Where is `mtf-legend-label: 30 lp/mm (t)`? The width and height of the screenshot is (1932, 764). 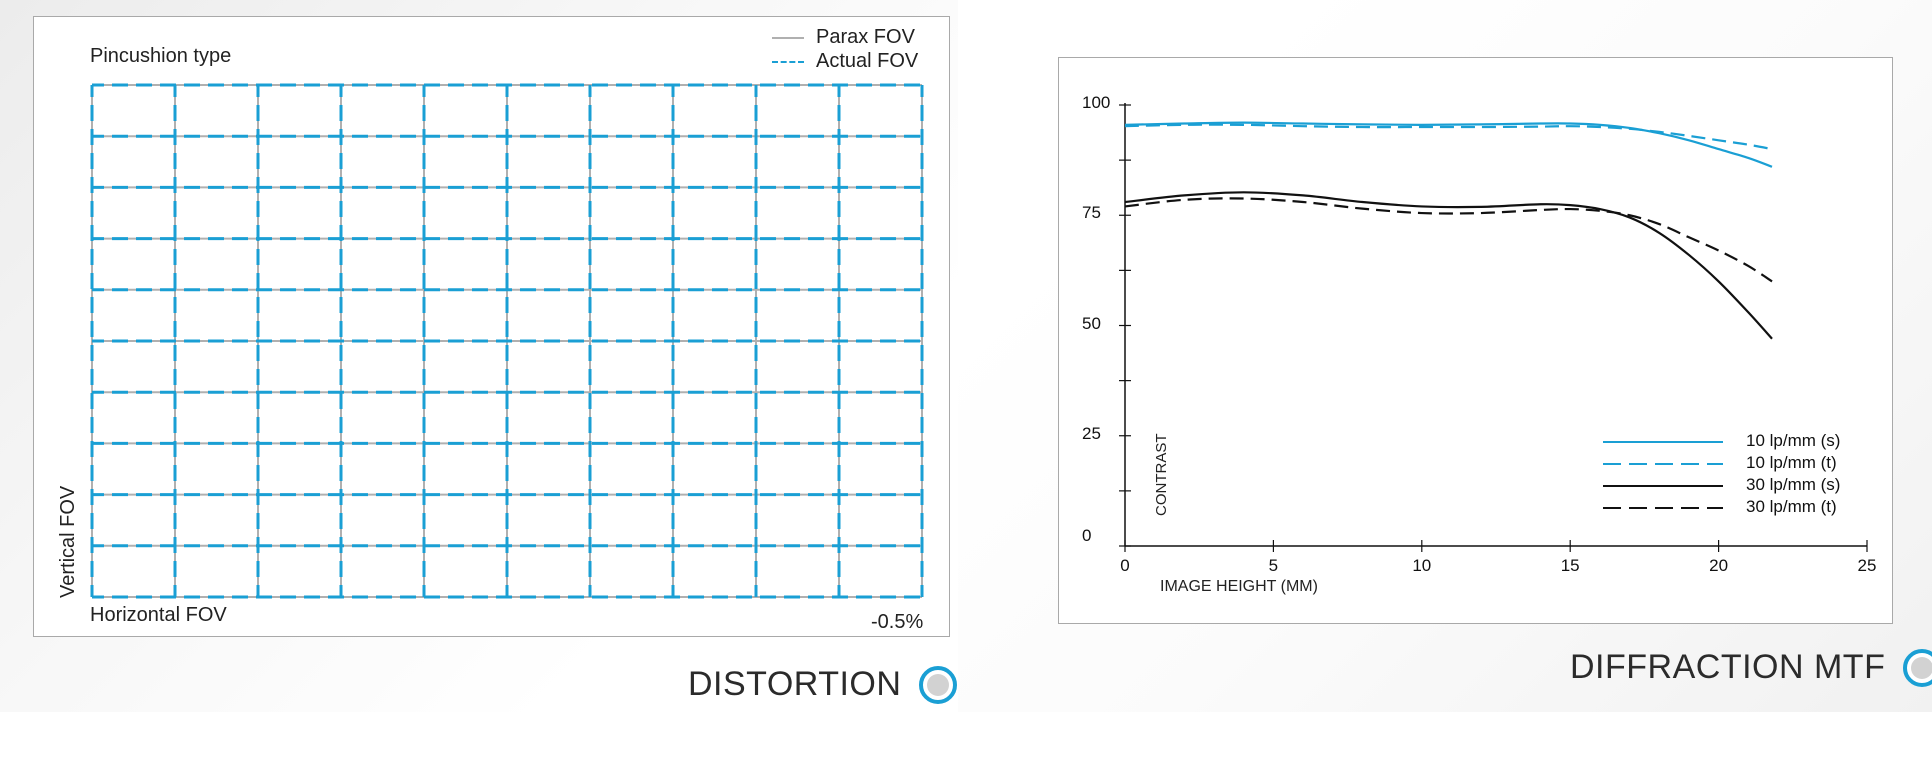
mtf-legend-label: 30 lp/mm (t) is located at coordinates (1791, 506).